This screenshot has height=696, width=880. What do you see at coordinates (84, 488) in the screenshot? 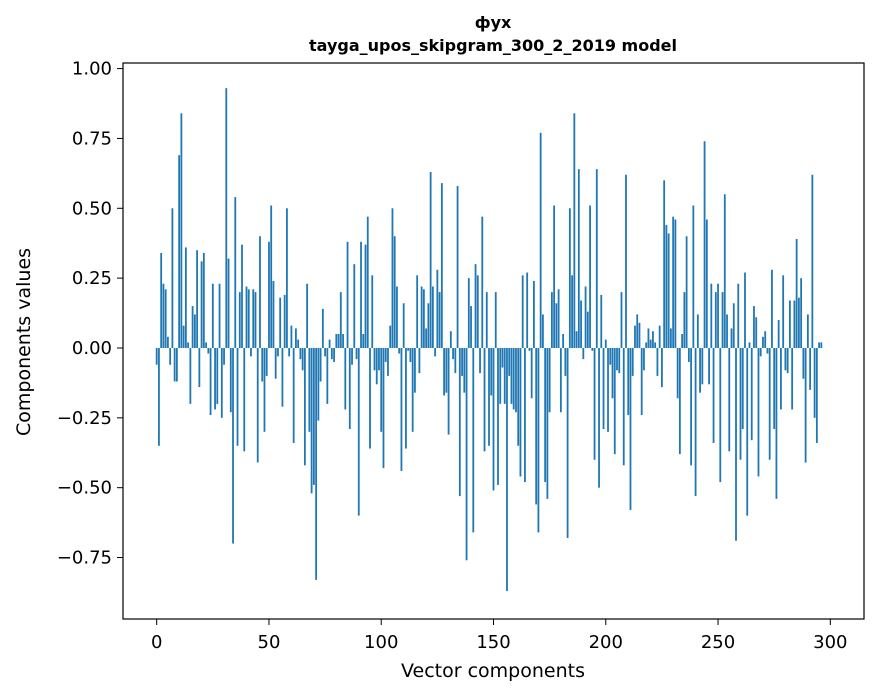
I see `y-tick-label: −0.50` at bounding box center [84, 488].